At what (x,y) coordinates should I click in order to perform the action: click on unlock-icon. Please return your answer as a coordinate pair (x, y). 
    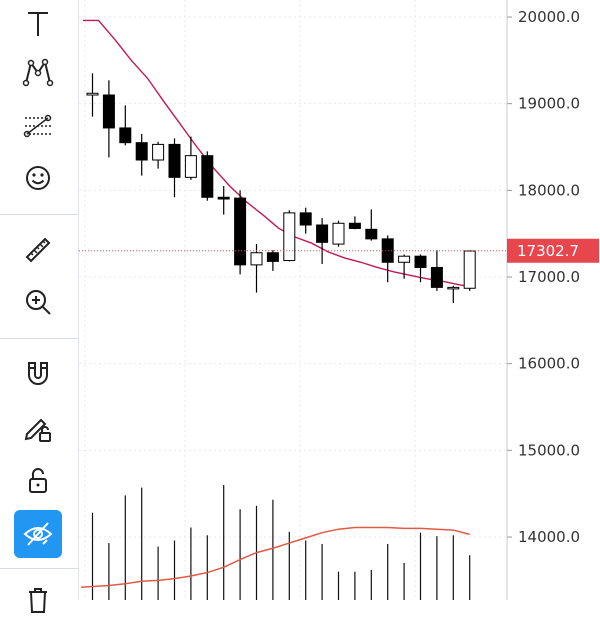
    Looking at the image, I should click on (38, 480).